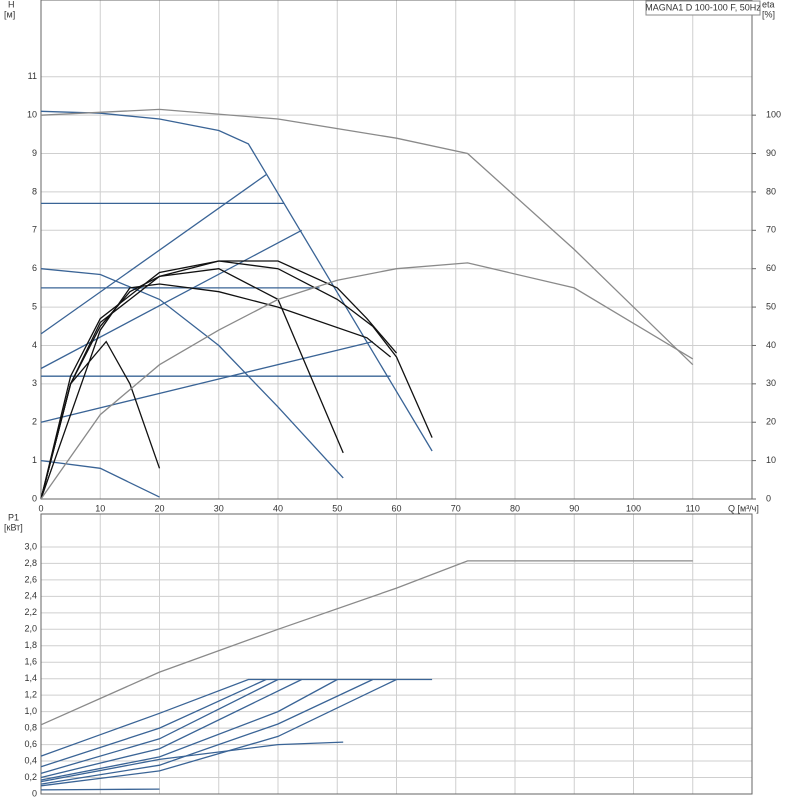 Image resolution: width=800 pixels, height=800 pixels. I want to click on y2-tick-label: 70, so click(771, 230).